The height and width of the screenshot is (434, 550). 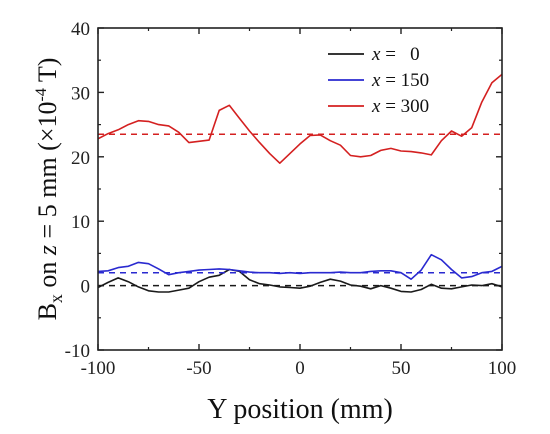 I want to click on y-axis-title-tail: T), so click(x=47, y=73).